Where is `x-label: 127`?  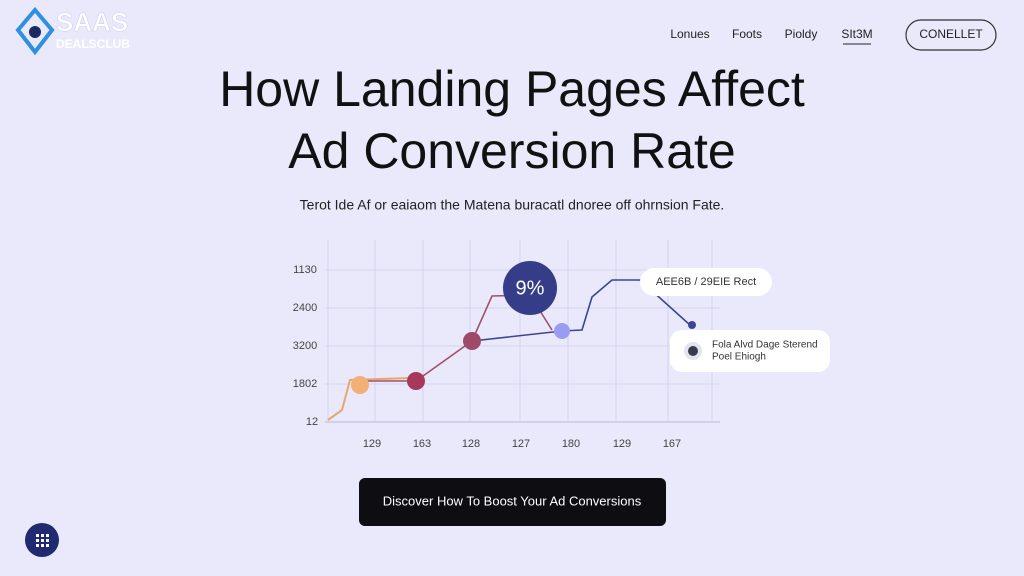 x-label: 127 is located at coordinates (521, 444).